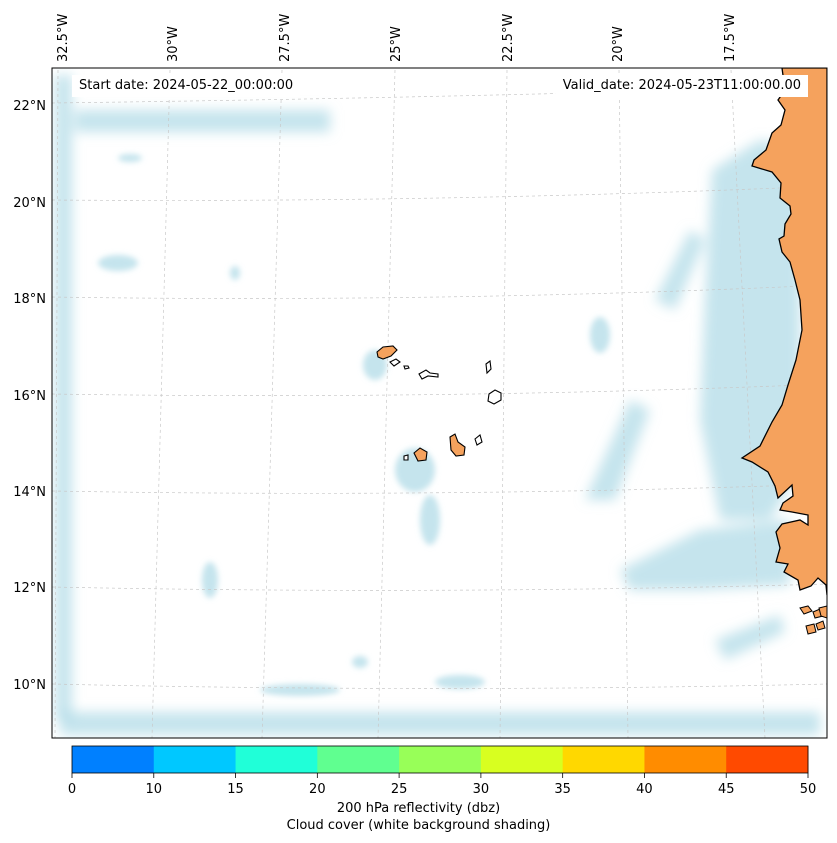 This screenshot has width=837, height=843. I want to click on colorbar-tick-label: 15, so click(235, 789).